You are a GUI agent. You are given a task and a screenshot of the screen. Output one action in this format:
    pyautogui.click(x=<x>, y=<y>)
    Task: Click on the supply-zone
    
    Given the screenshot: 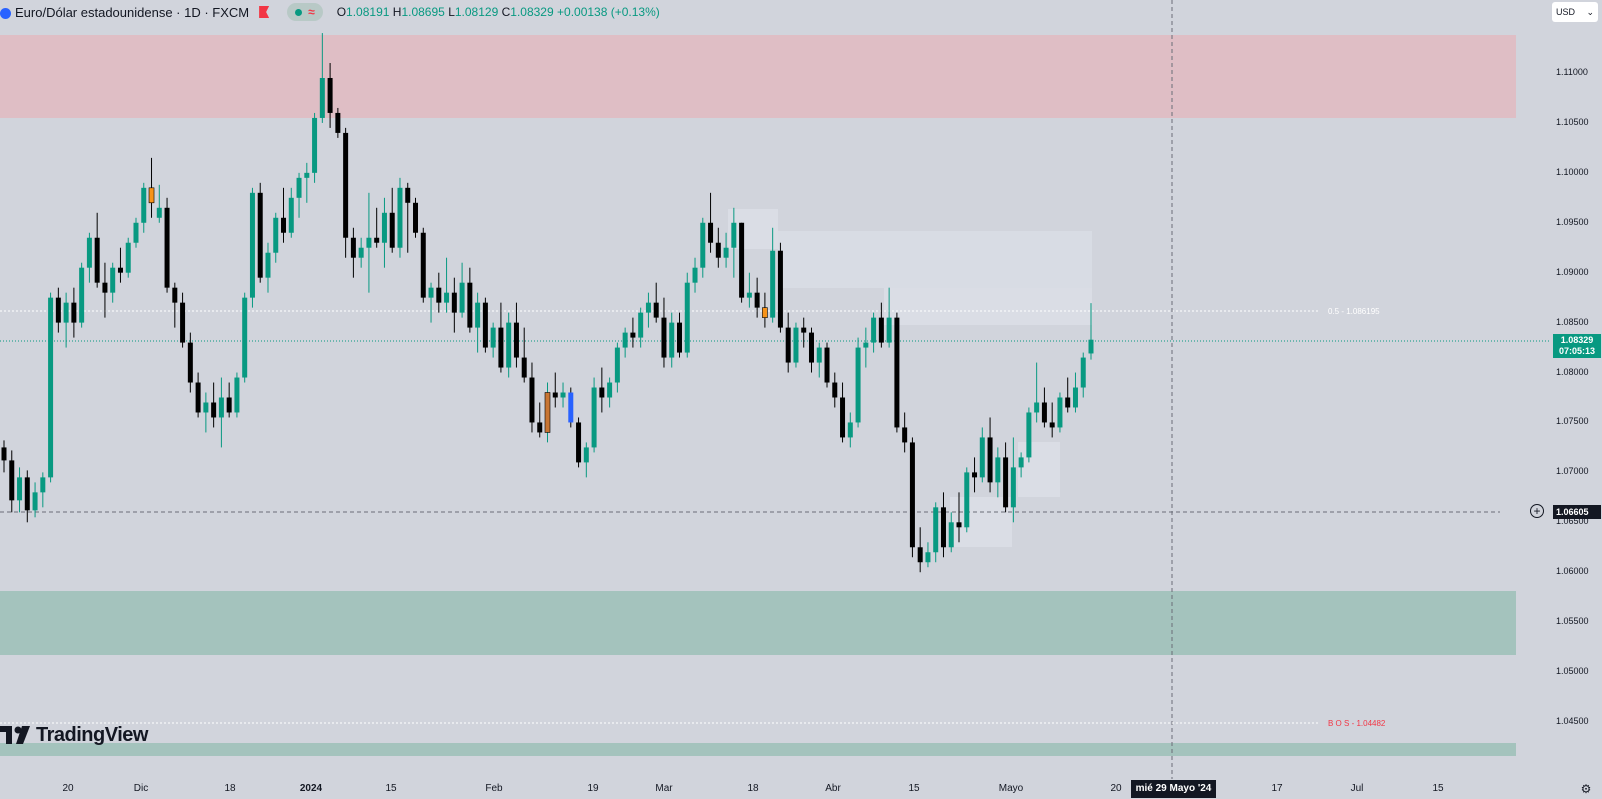 What is the action you would take?
    pyautogui.click(x=758, y=76)
    